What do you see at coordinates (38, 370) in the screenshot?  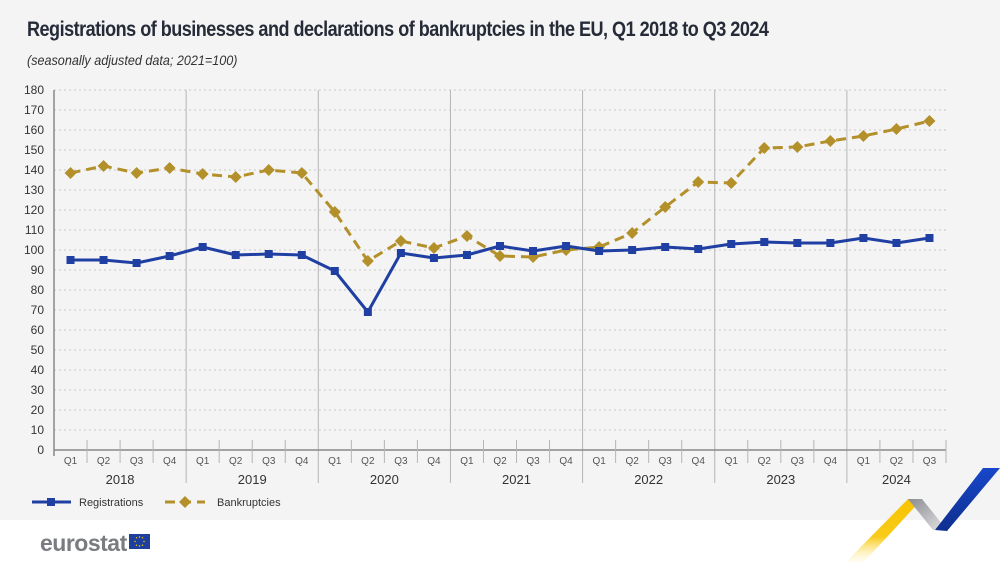 I see `y-tick-label: 40` at bounding box center [38, 370].